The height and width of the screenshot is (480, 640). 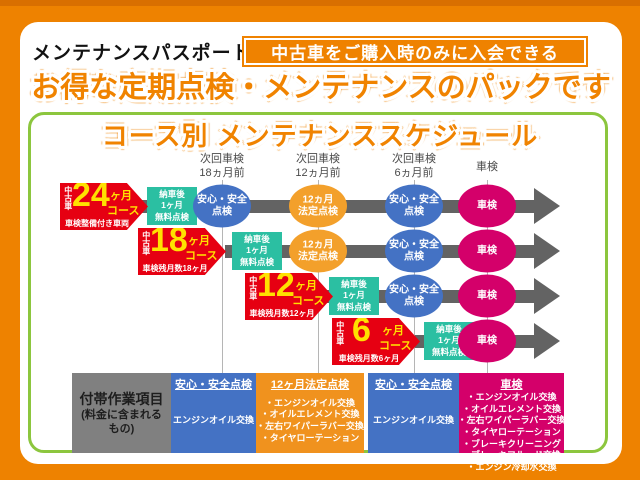 What do you see at coordinates (547, 206) in the screenshot?
I see `timeline-arrow-24-icon` at bounding box center [547, 206].